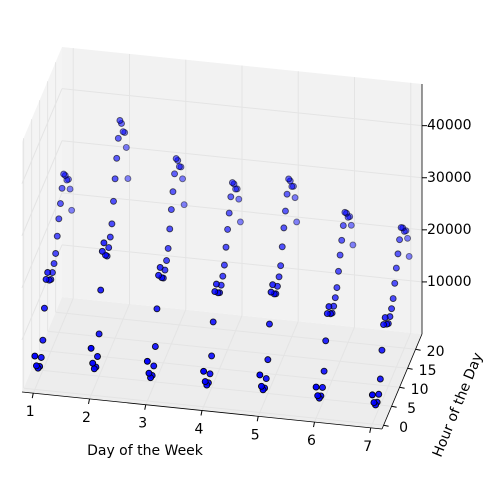  Describe the element at coordinates (411, 409) in the screenshot. I see `y-tick-label: 5` at that location.